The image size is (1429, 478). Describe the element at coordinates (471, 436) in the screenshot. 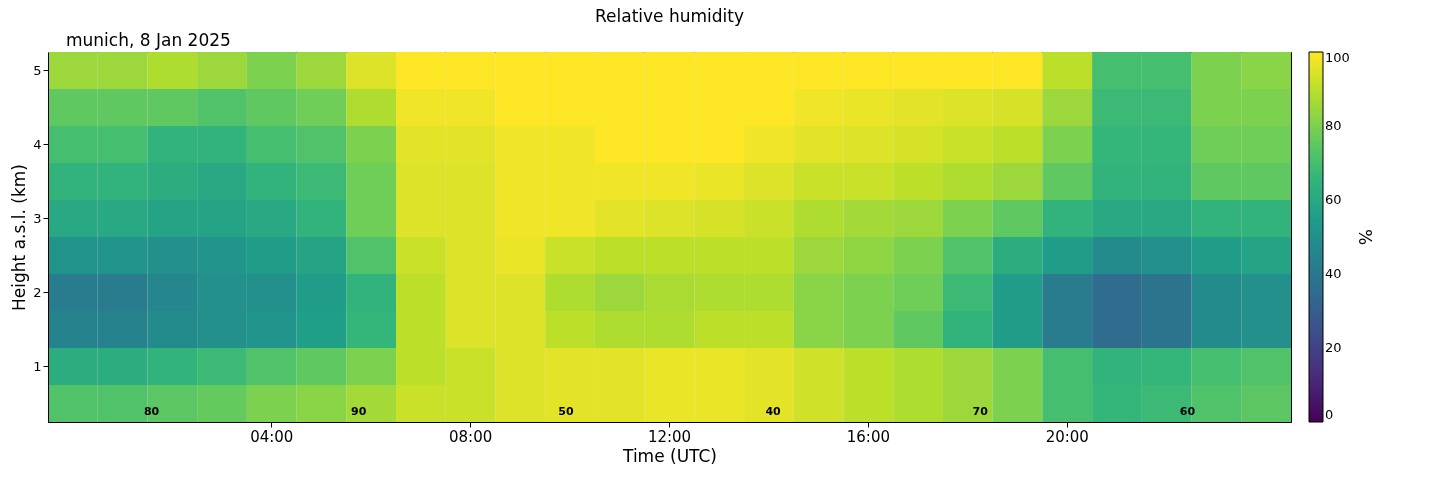

I see `x-tick-label: 08:00` at that location.